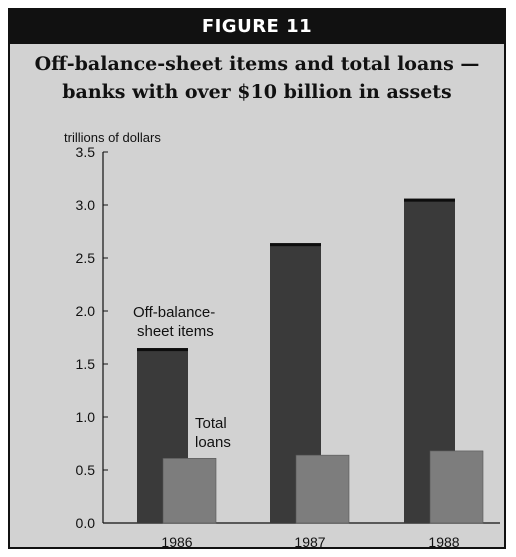 This screenshot has width=516, height=557. I want to click on y-tick-label: 3.5, so click(86, 152).